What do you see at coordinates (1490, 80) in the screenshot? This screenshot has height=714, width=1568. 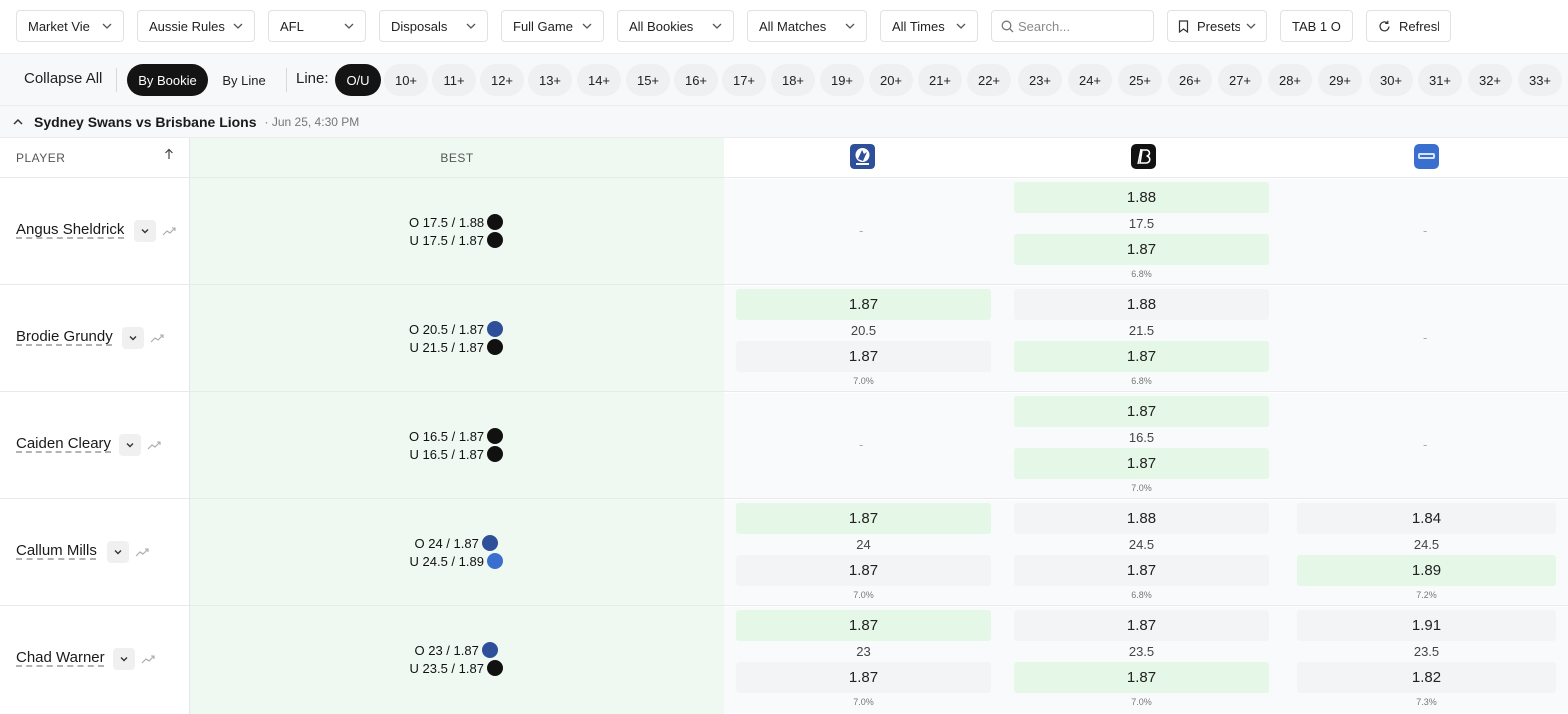 I see `line-chip: 32+` at bounding box center [1490, 80].